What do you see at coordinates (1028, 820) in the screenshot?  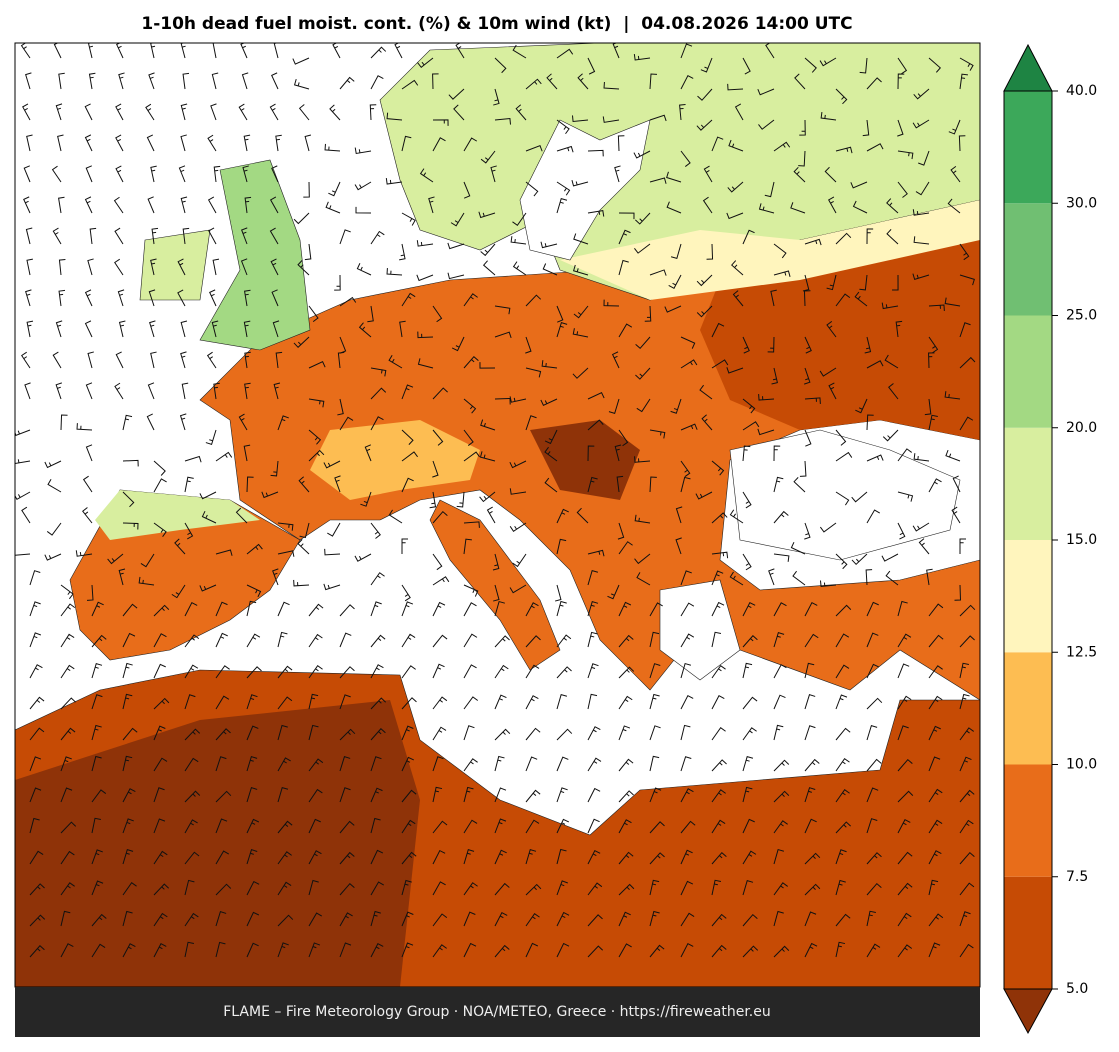 I see `colorbar-bin` at bounding box center [1028, 820].